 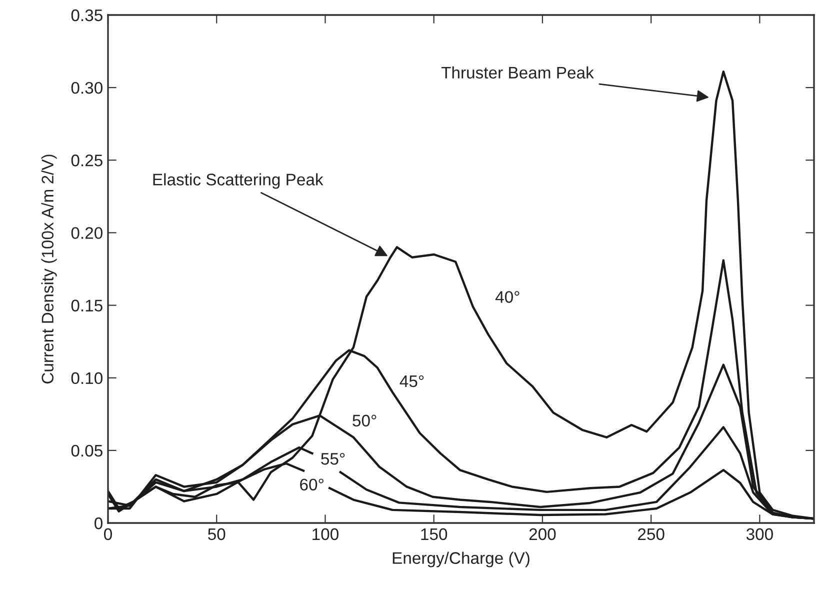 I want to click on y-tick-label: 0.25, so click(x=86, y=160).